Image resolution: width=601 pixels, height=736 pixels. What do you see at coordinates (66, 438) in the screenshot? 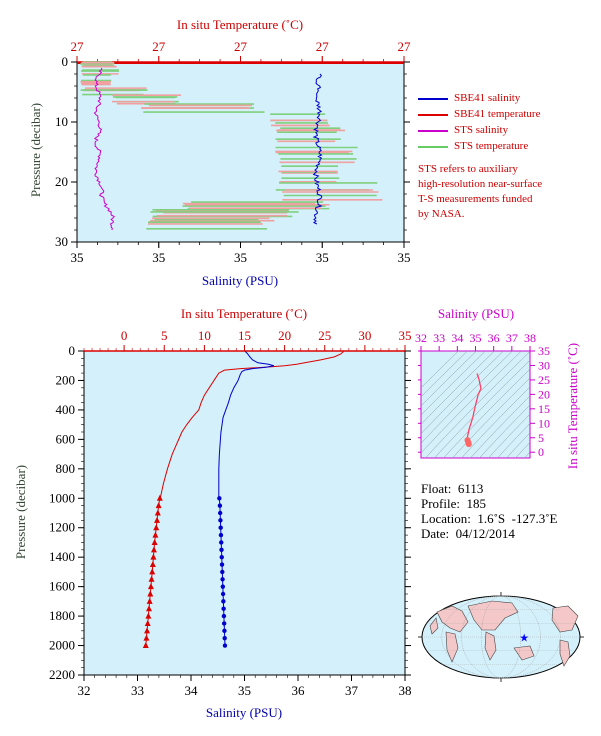
I see `y-tick-label: 600` at bounding box center [66, 438].